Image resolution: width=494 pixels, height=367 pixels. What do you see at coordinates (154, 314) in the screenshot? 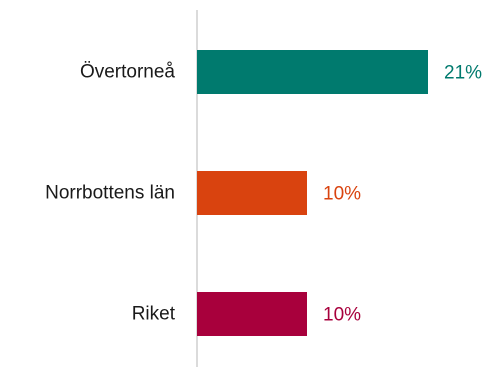
I see `category-label: Riket` at bounding box center [154, 314].